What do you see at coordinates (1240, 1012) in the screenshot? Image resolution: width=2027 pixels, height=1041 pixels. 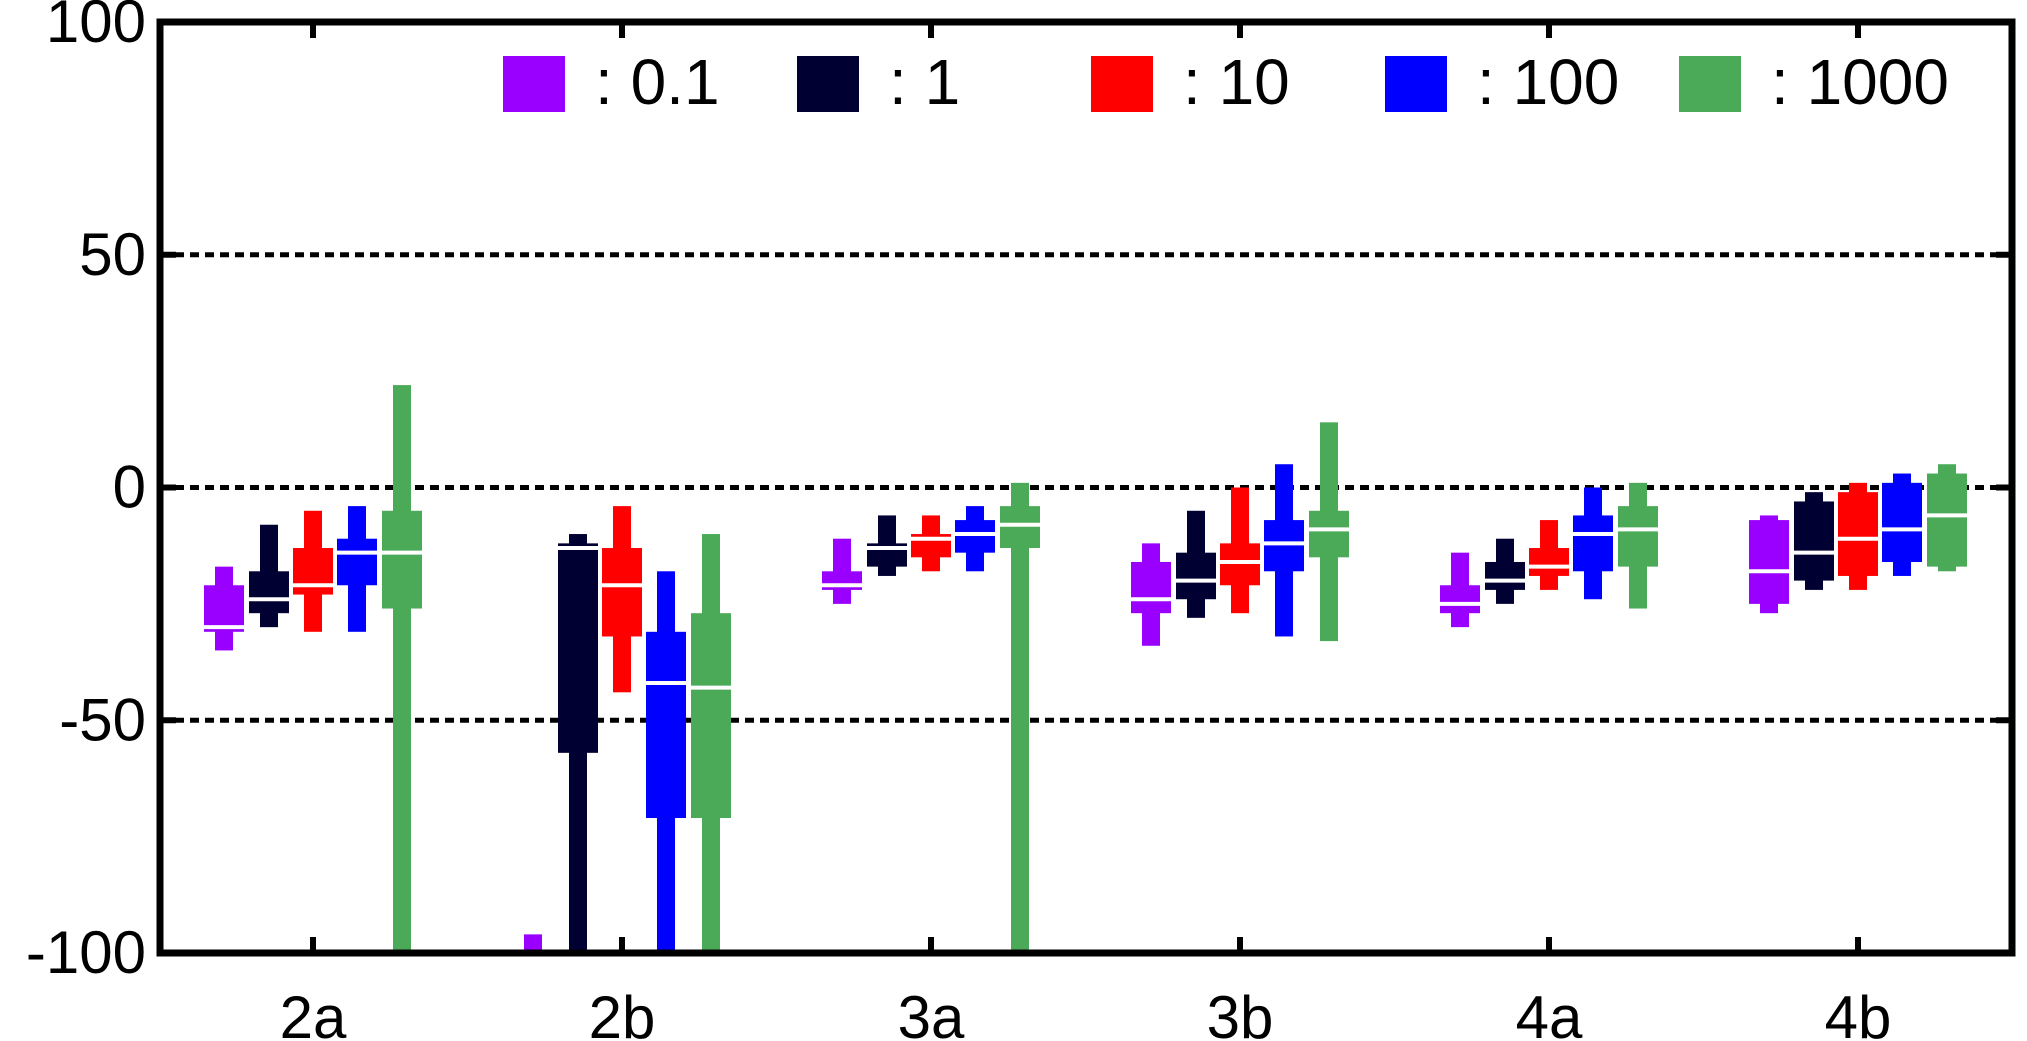 I see `x-tick-label: 3b` at bounding box center [1240, 1012].